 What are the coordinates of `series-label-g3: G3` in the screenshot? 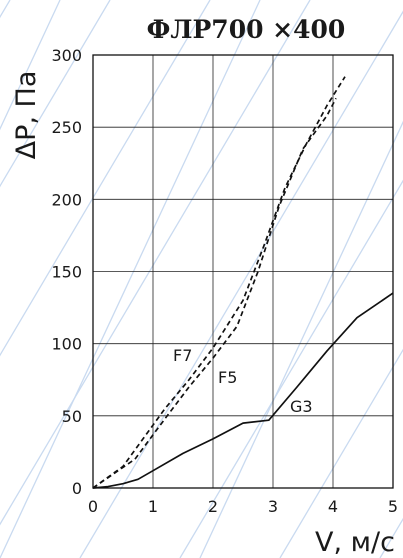 It's located at (301, 406).